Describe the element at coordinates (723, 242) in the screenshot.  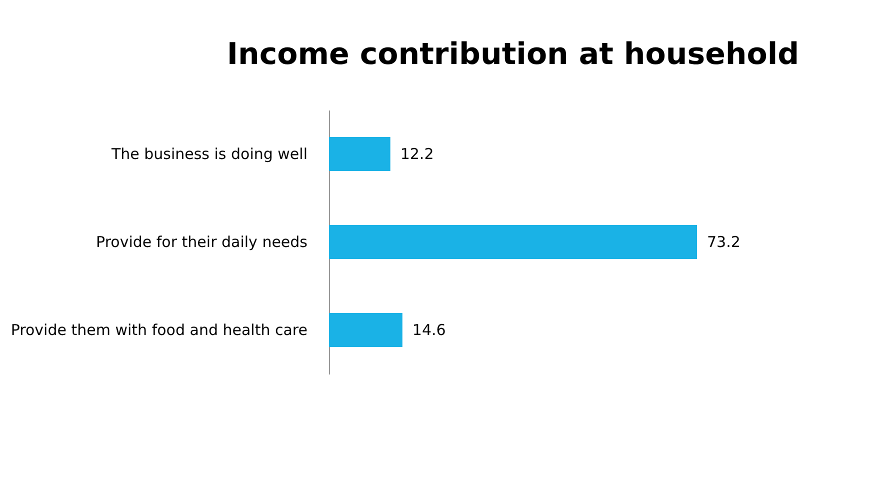
I see `data-label: 73.2` at that location.